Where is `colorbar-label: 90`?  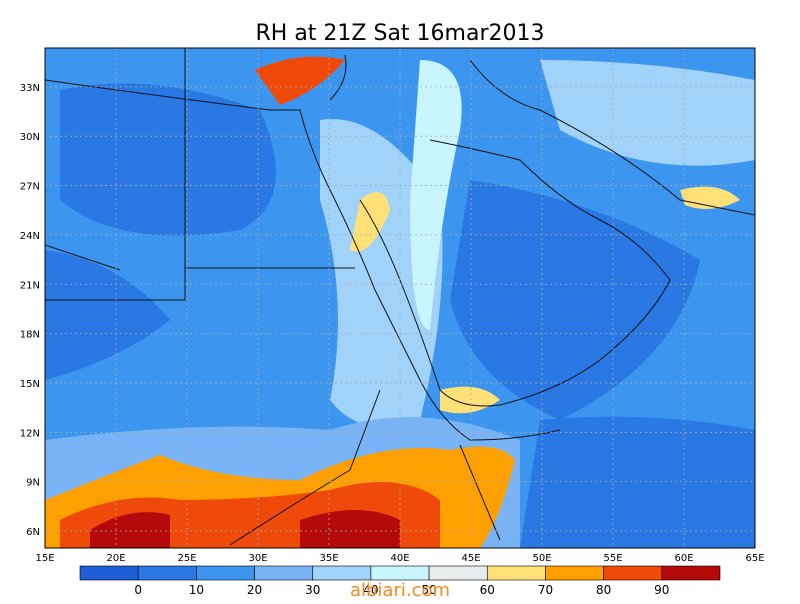
colorbar-label: 90 is located at coordinates (661, 590).